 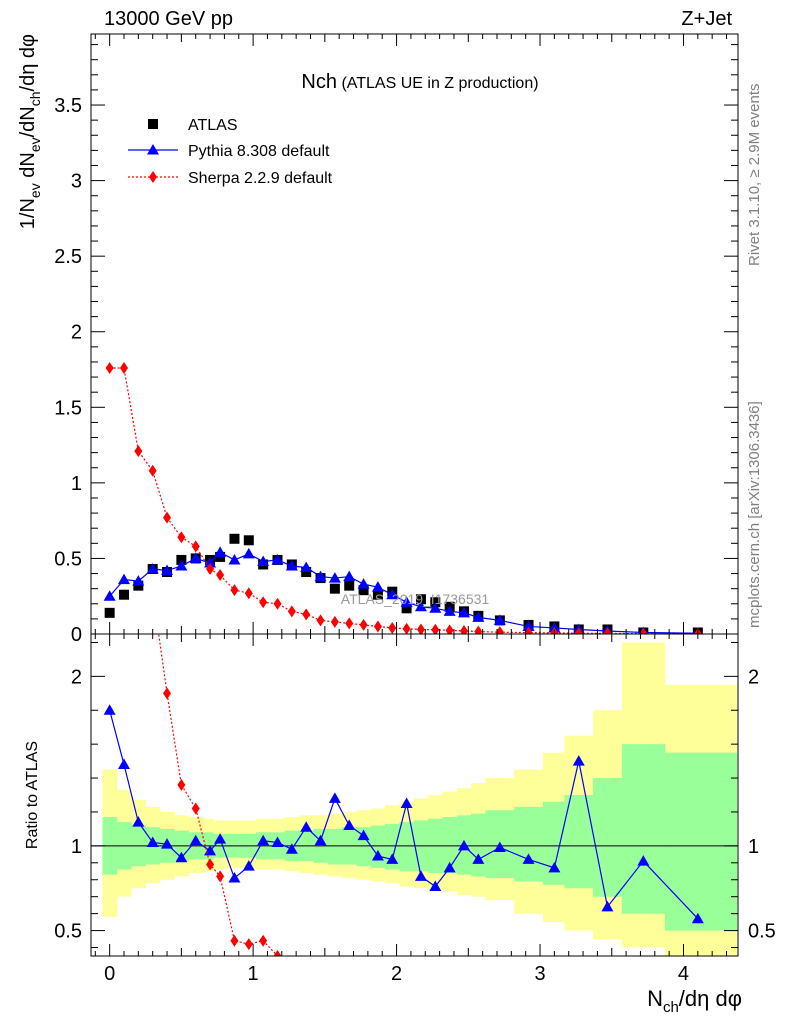 I want to click on x-tick-label: 2, so click(x=396, y=974).